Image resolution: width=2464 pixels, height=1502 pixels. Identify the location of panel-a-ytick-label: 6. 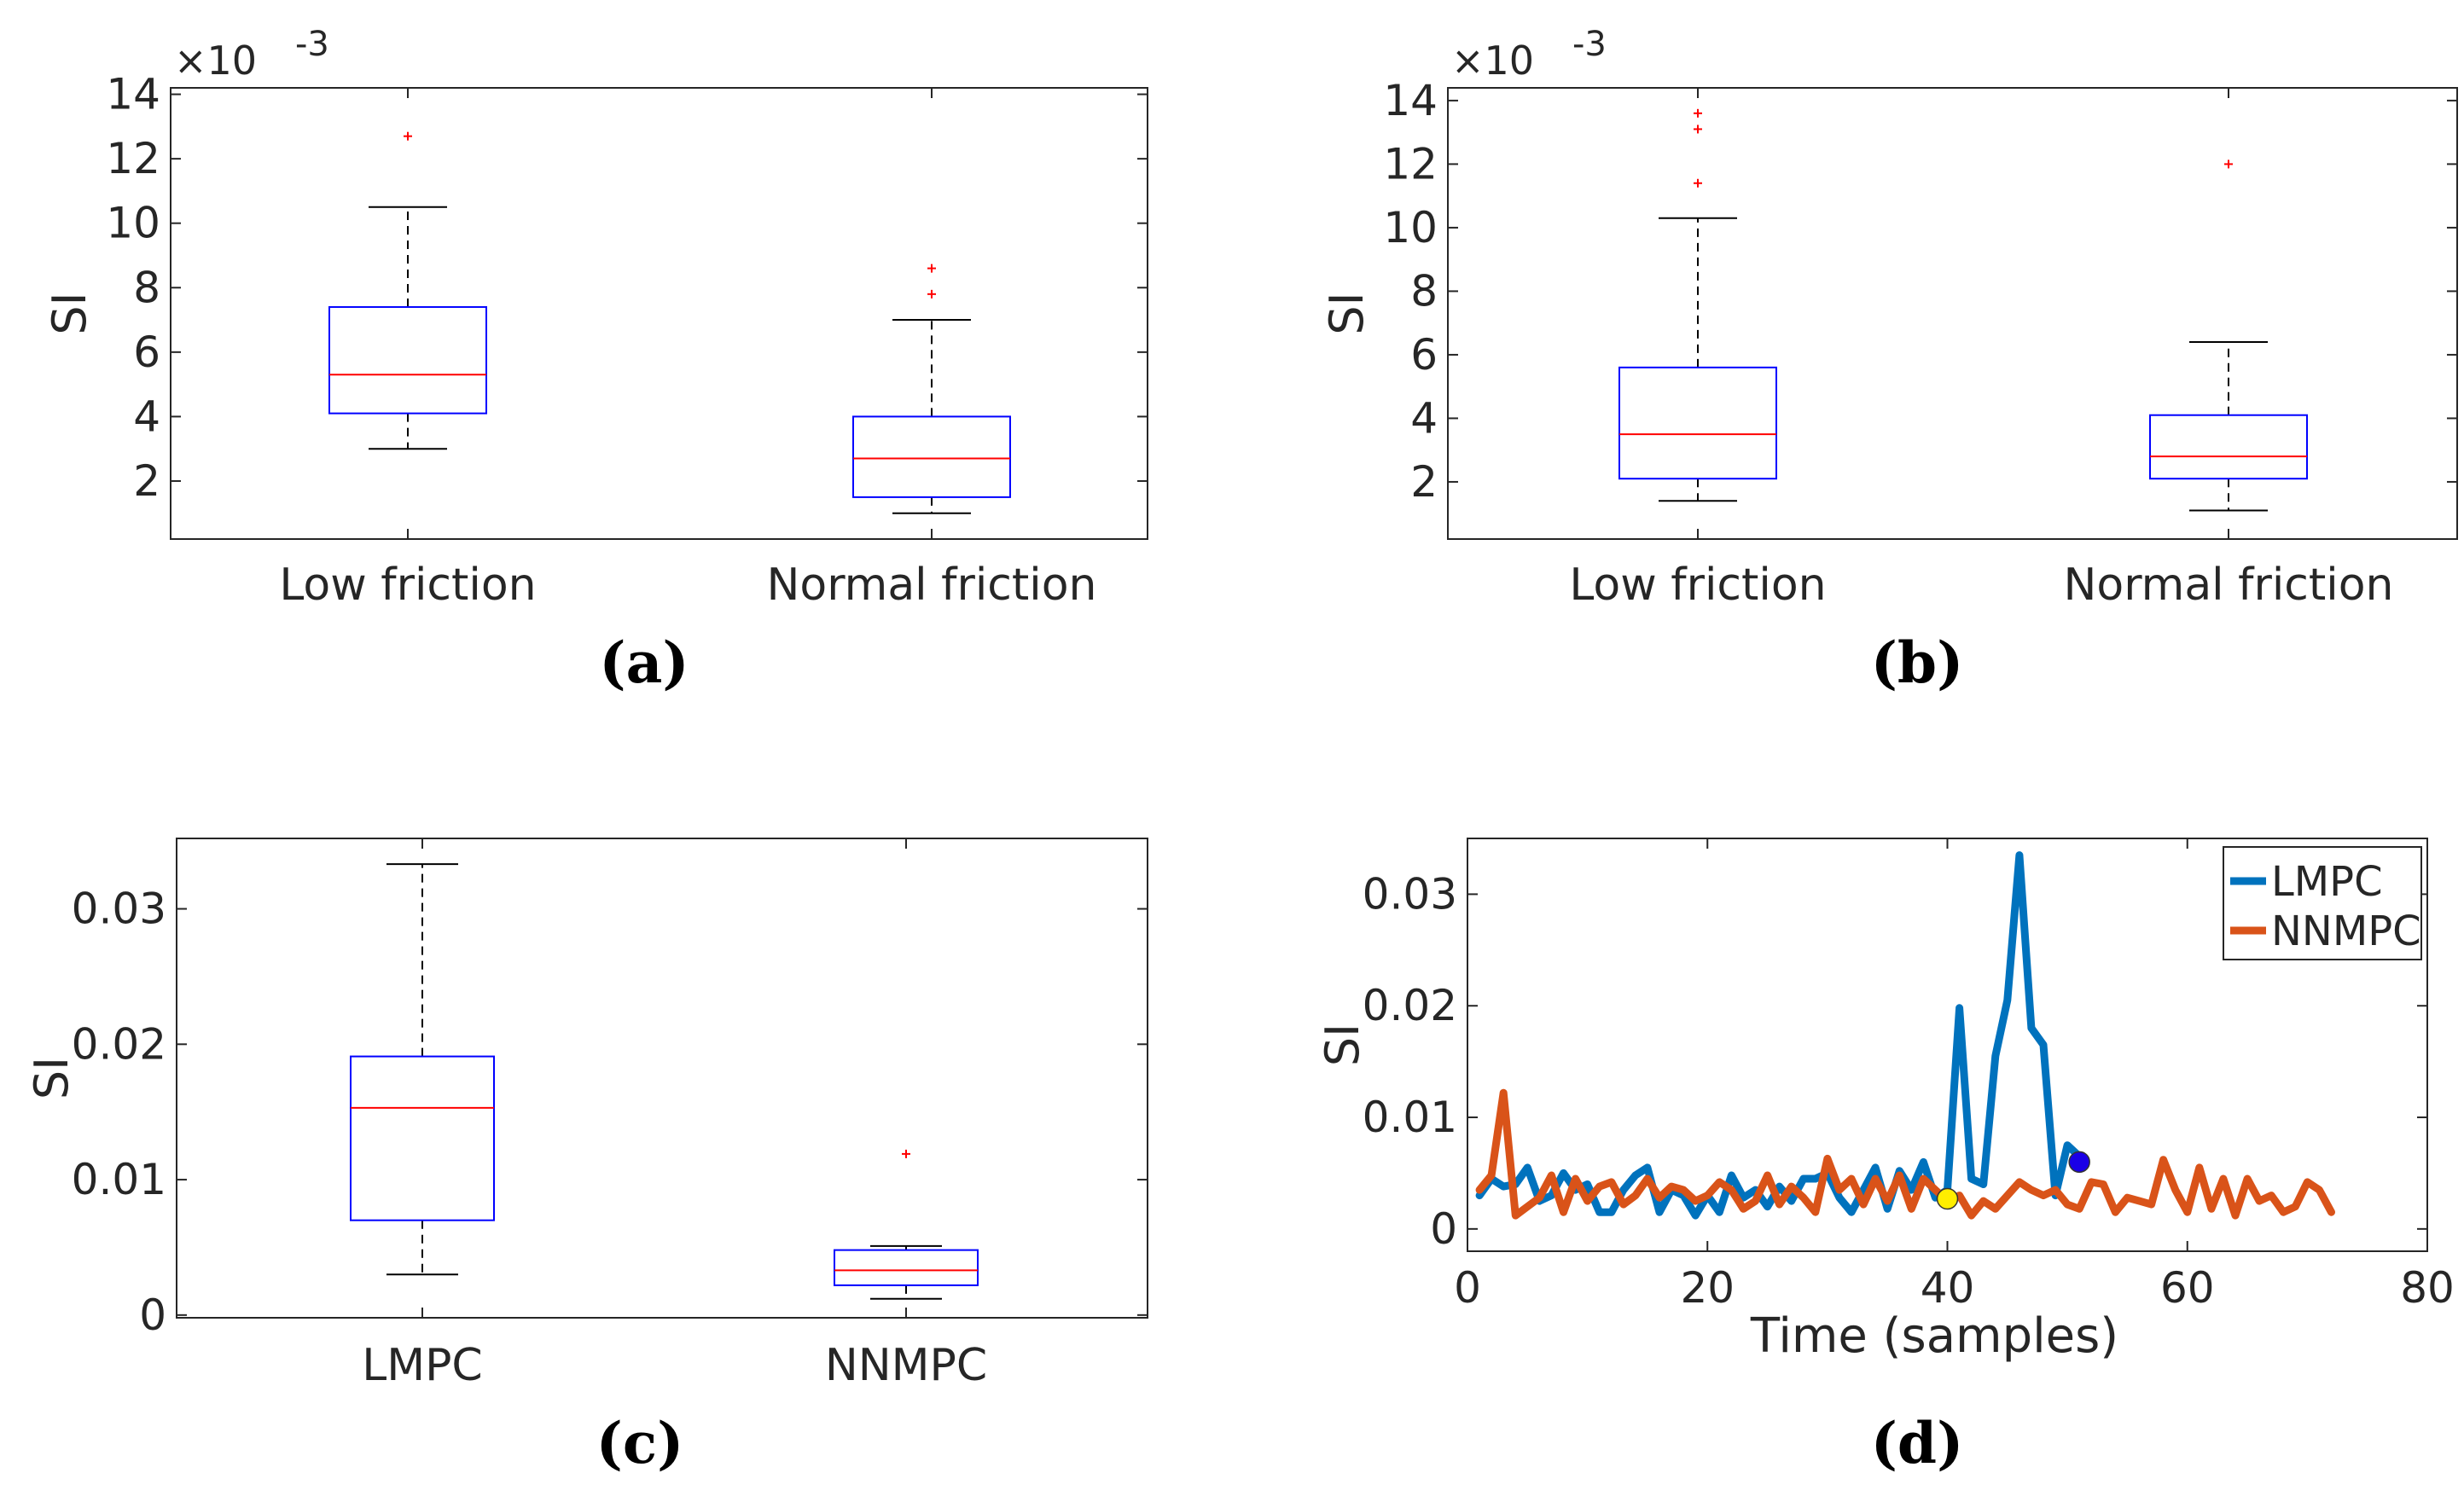
(146, 352).